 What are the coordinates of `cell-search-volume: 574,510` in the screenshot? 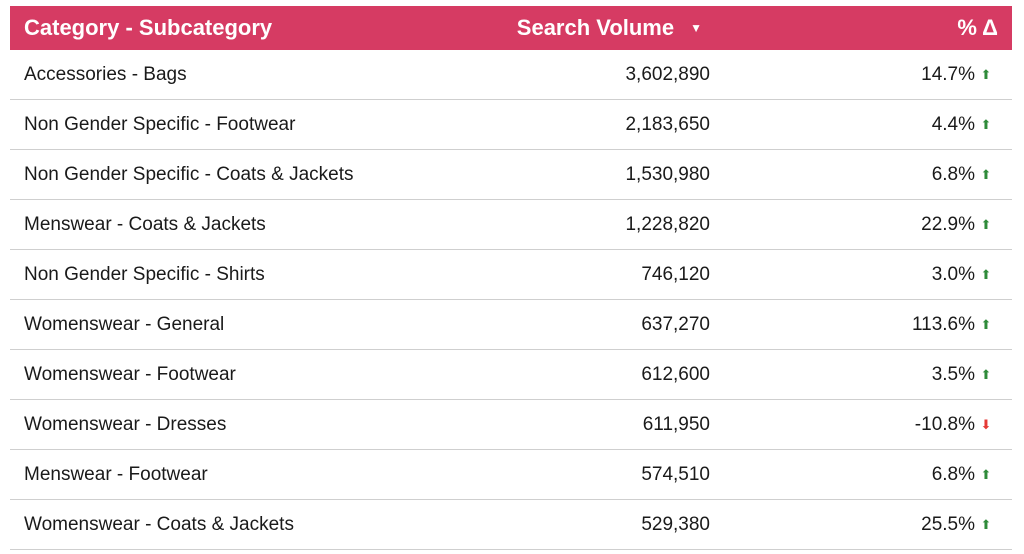 It's located at (675, 474).